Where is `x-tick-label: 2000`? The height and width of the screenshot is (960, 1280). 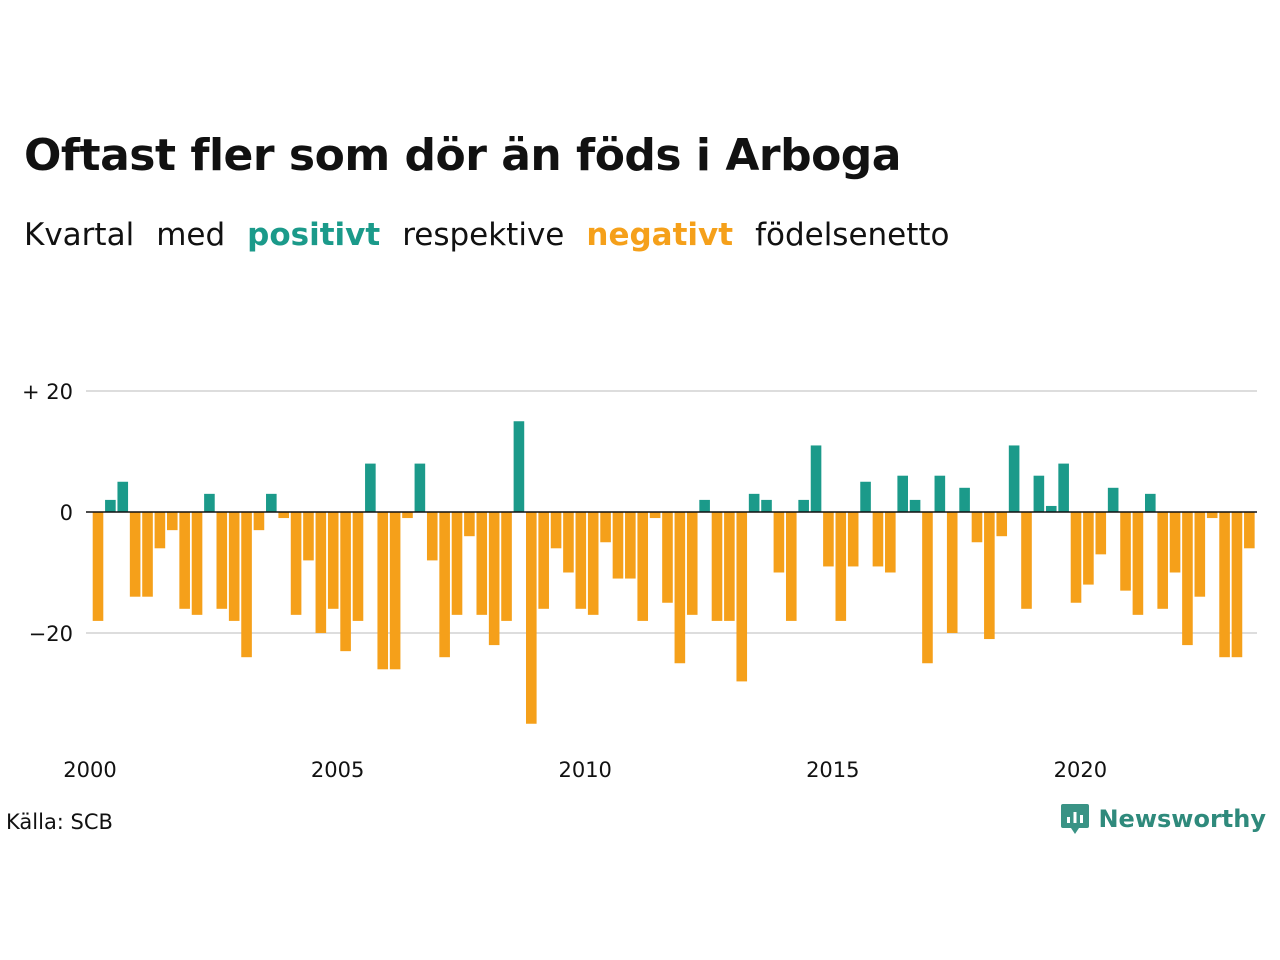
x-tick-label: 2000 is located at coordinates (89, 770).